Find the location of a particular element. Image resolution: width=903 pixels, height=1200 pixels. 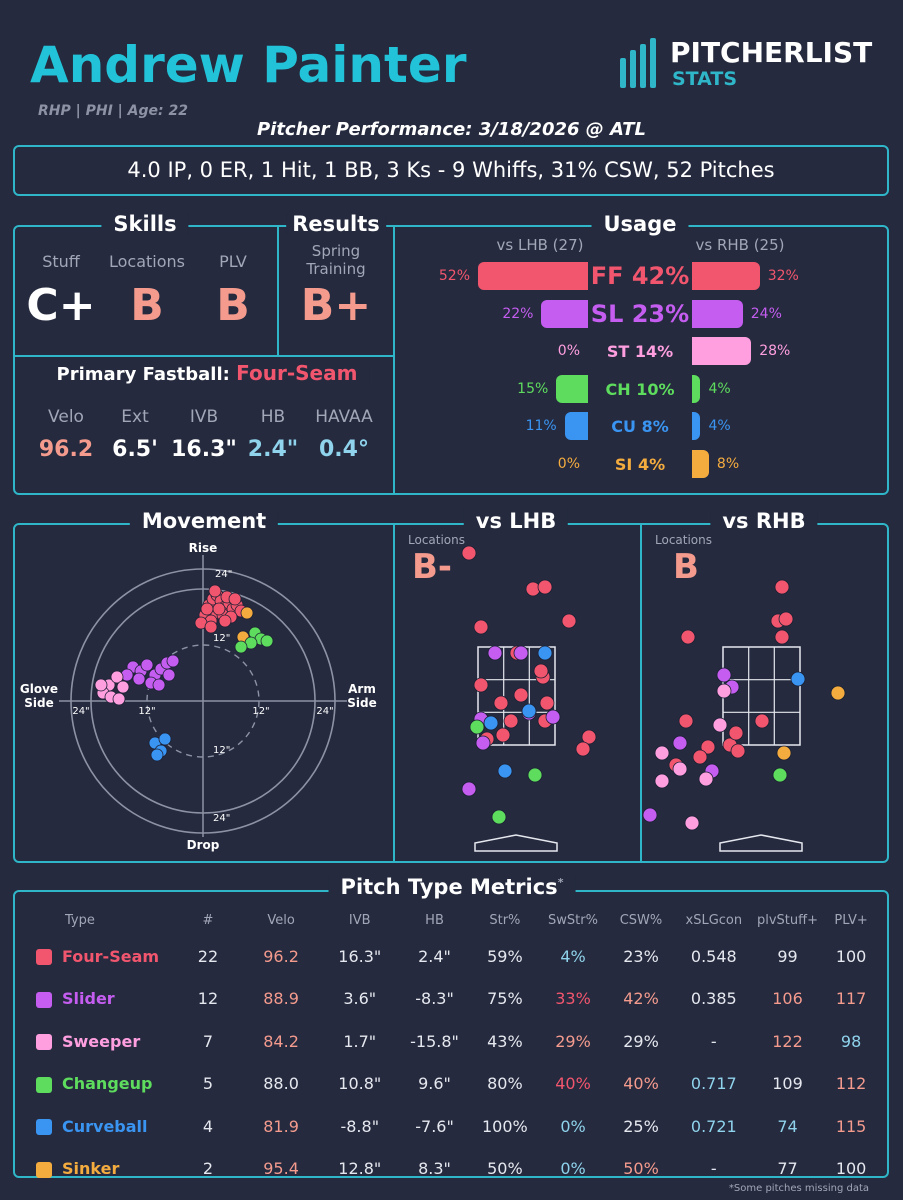

performance-subtitle: Pitcher Performance: 3/18/2026 @ ATL is located at coordinates (451, 129).